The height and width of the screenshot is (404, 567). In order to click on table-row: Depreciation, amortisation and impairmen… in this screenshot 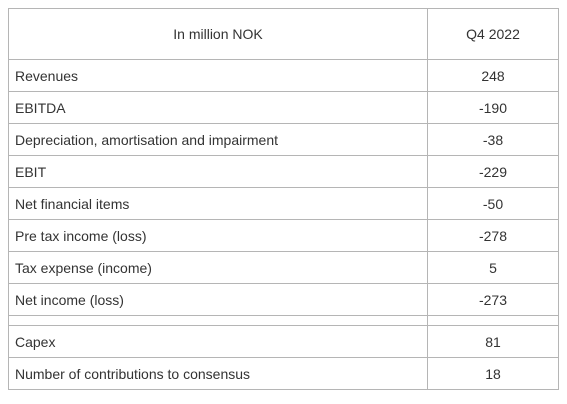, I will do `click(283, 139)`.